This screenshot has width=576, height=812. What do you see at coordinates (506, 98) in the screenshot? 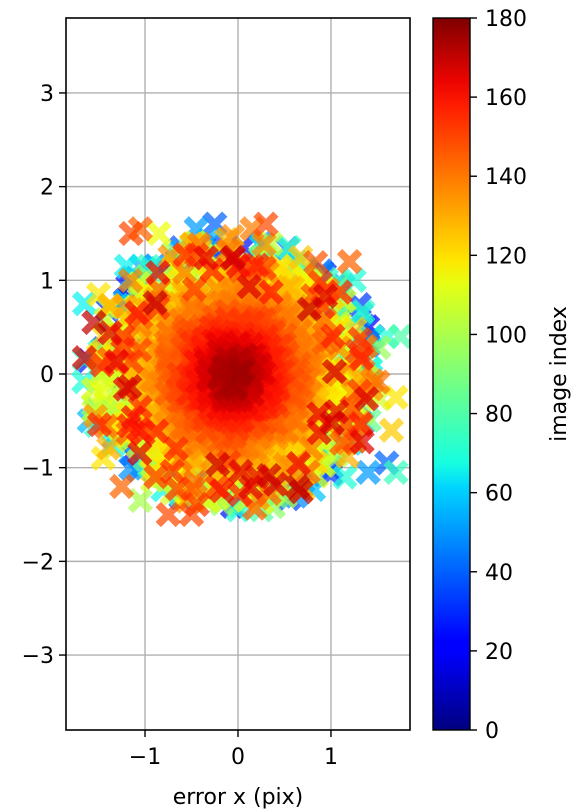
I see `colorbar-tick-label: 160` at bounding box center [506, 98].